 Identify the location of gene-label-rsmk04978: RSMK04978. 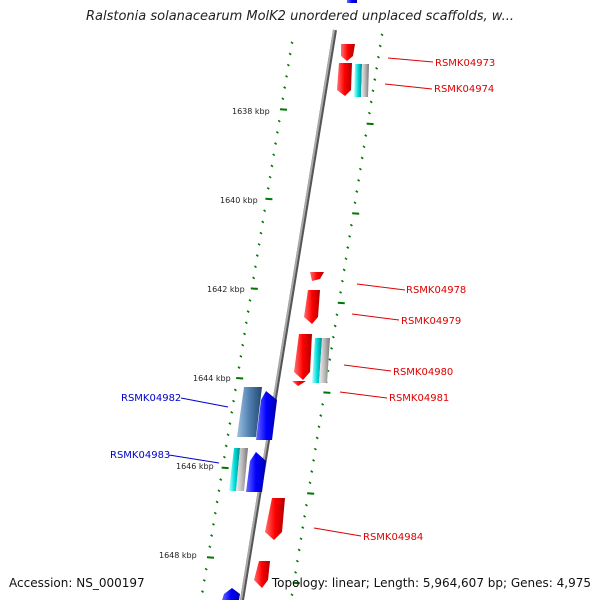
(436, 290).